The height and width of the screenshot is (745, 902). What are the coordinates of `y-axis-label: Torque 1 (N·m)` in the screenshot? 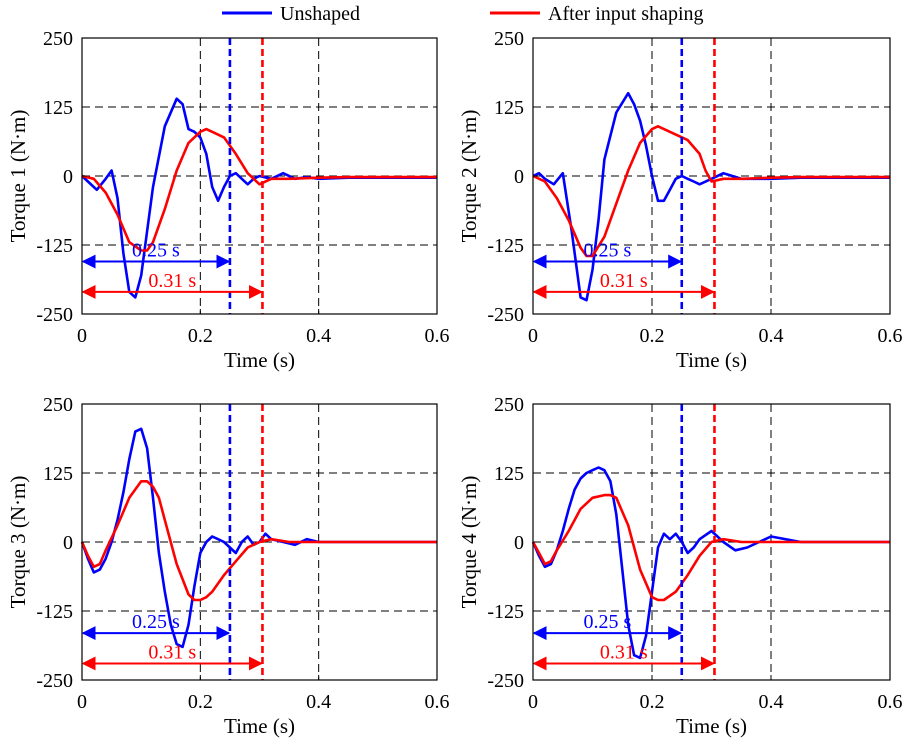 It's located at (18, 176).